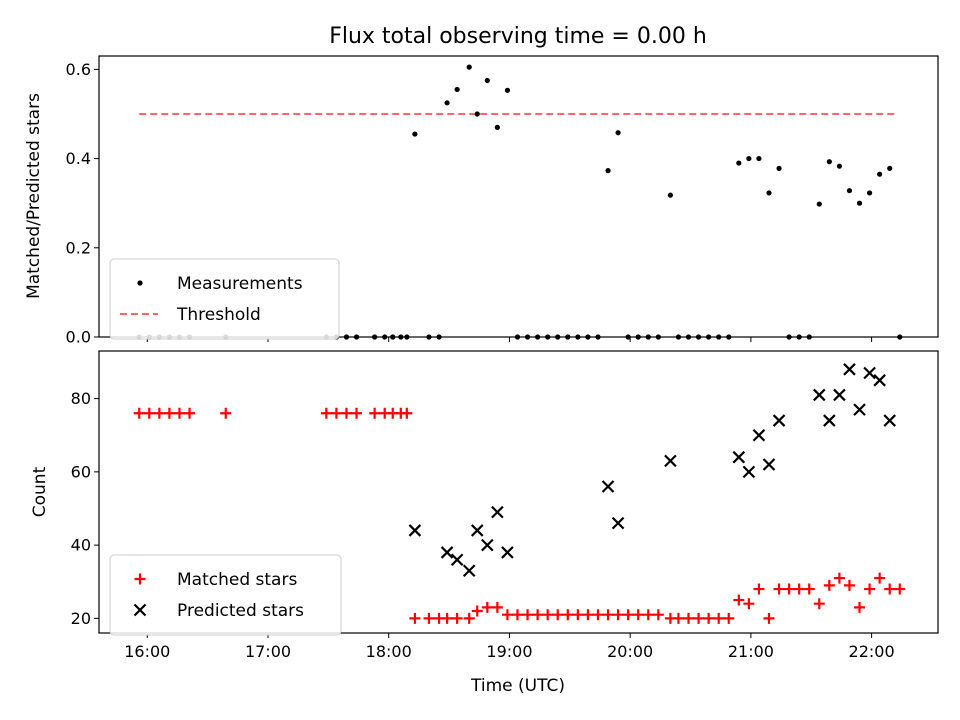  What do you see at coordinates (40, 491) in the screenshot?
I see `bottom-y-axis-label: Count` at bounding box center [40, 491].